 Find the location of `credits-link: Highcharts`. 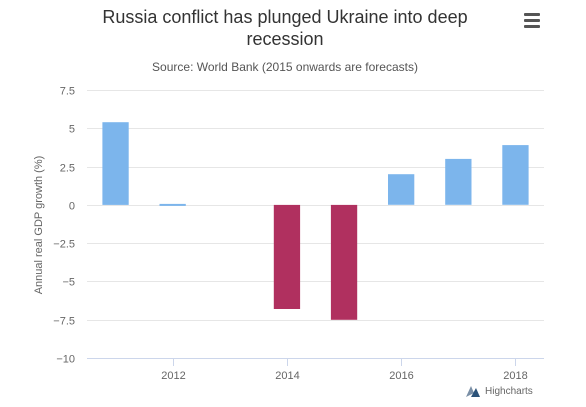

credits-link: Highcharts is located at coordinates (499, 391).